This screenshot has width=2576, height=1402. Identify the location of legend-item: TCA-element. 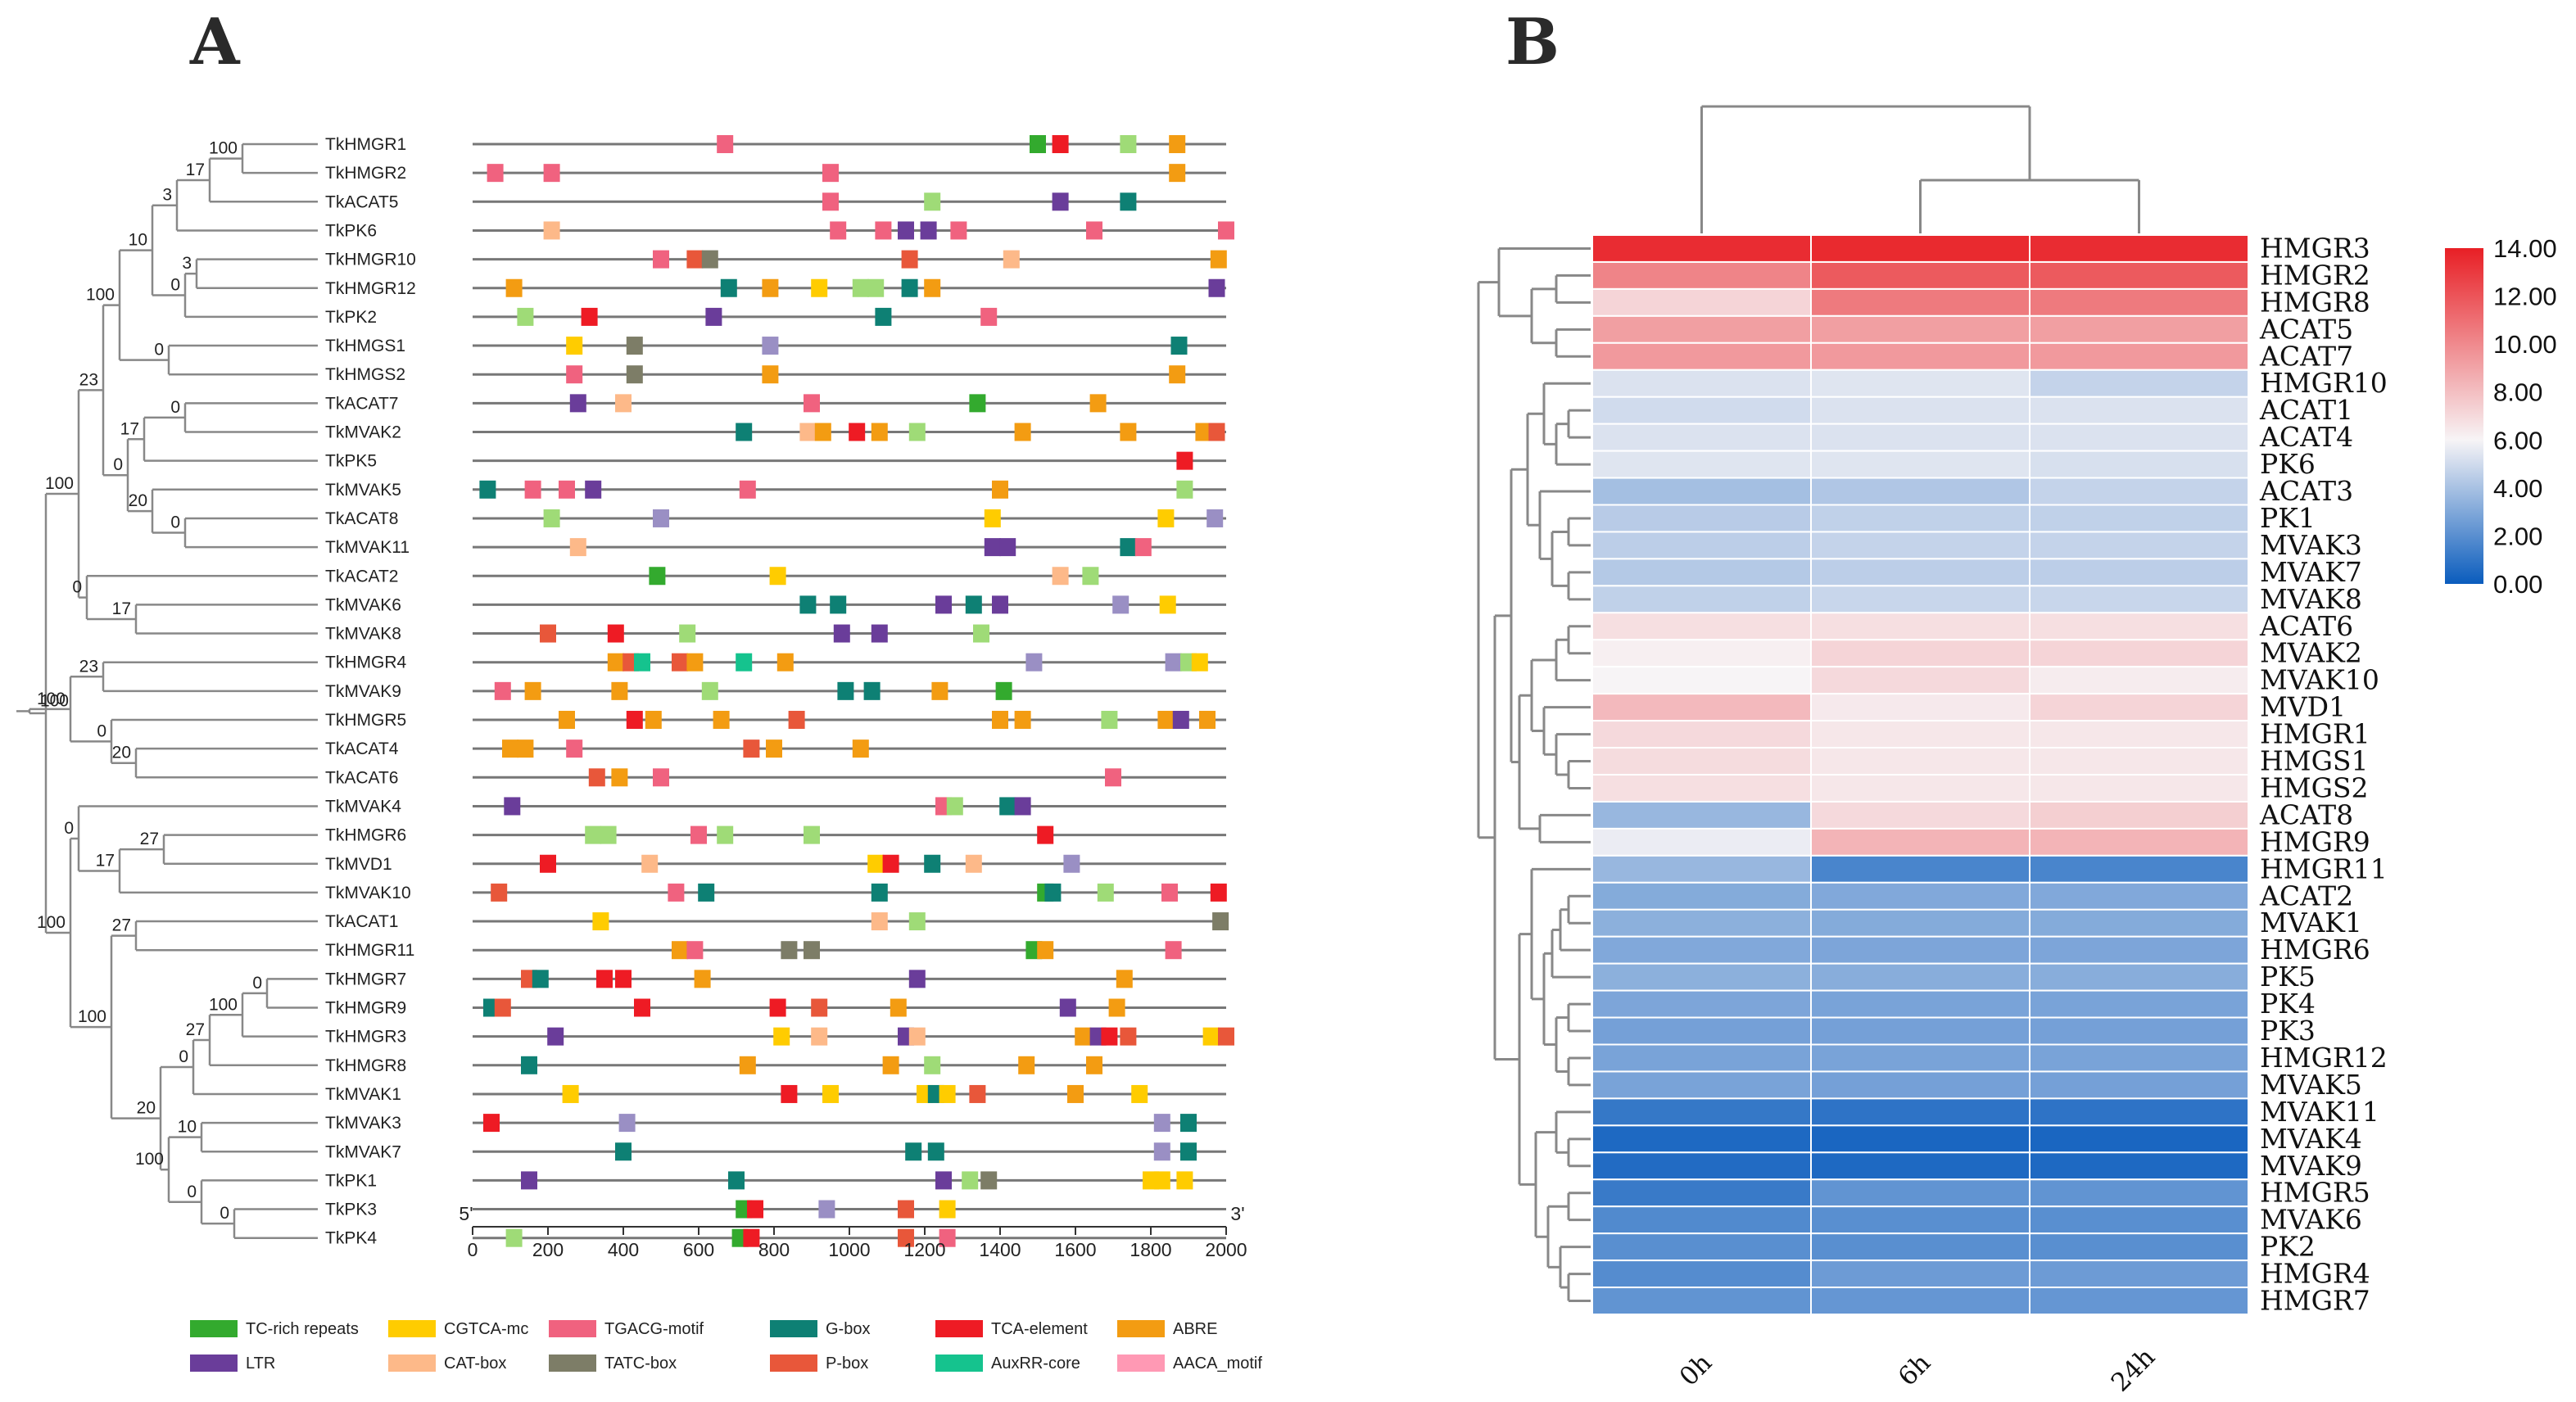
(1011, 1329).